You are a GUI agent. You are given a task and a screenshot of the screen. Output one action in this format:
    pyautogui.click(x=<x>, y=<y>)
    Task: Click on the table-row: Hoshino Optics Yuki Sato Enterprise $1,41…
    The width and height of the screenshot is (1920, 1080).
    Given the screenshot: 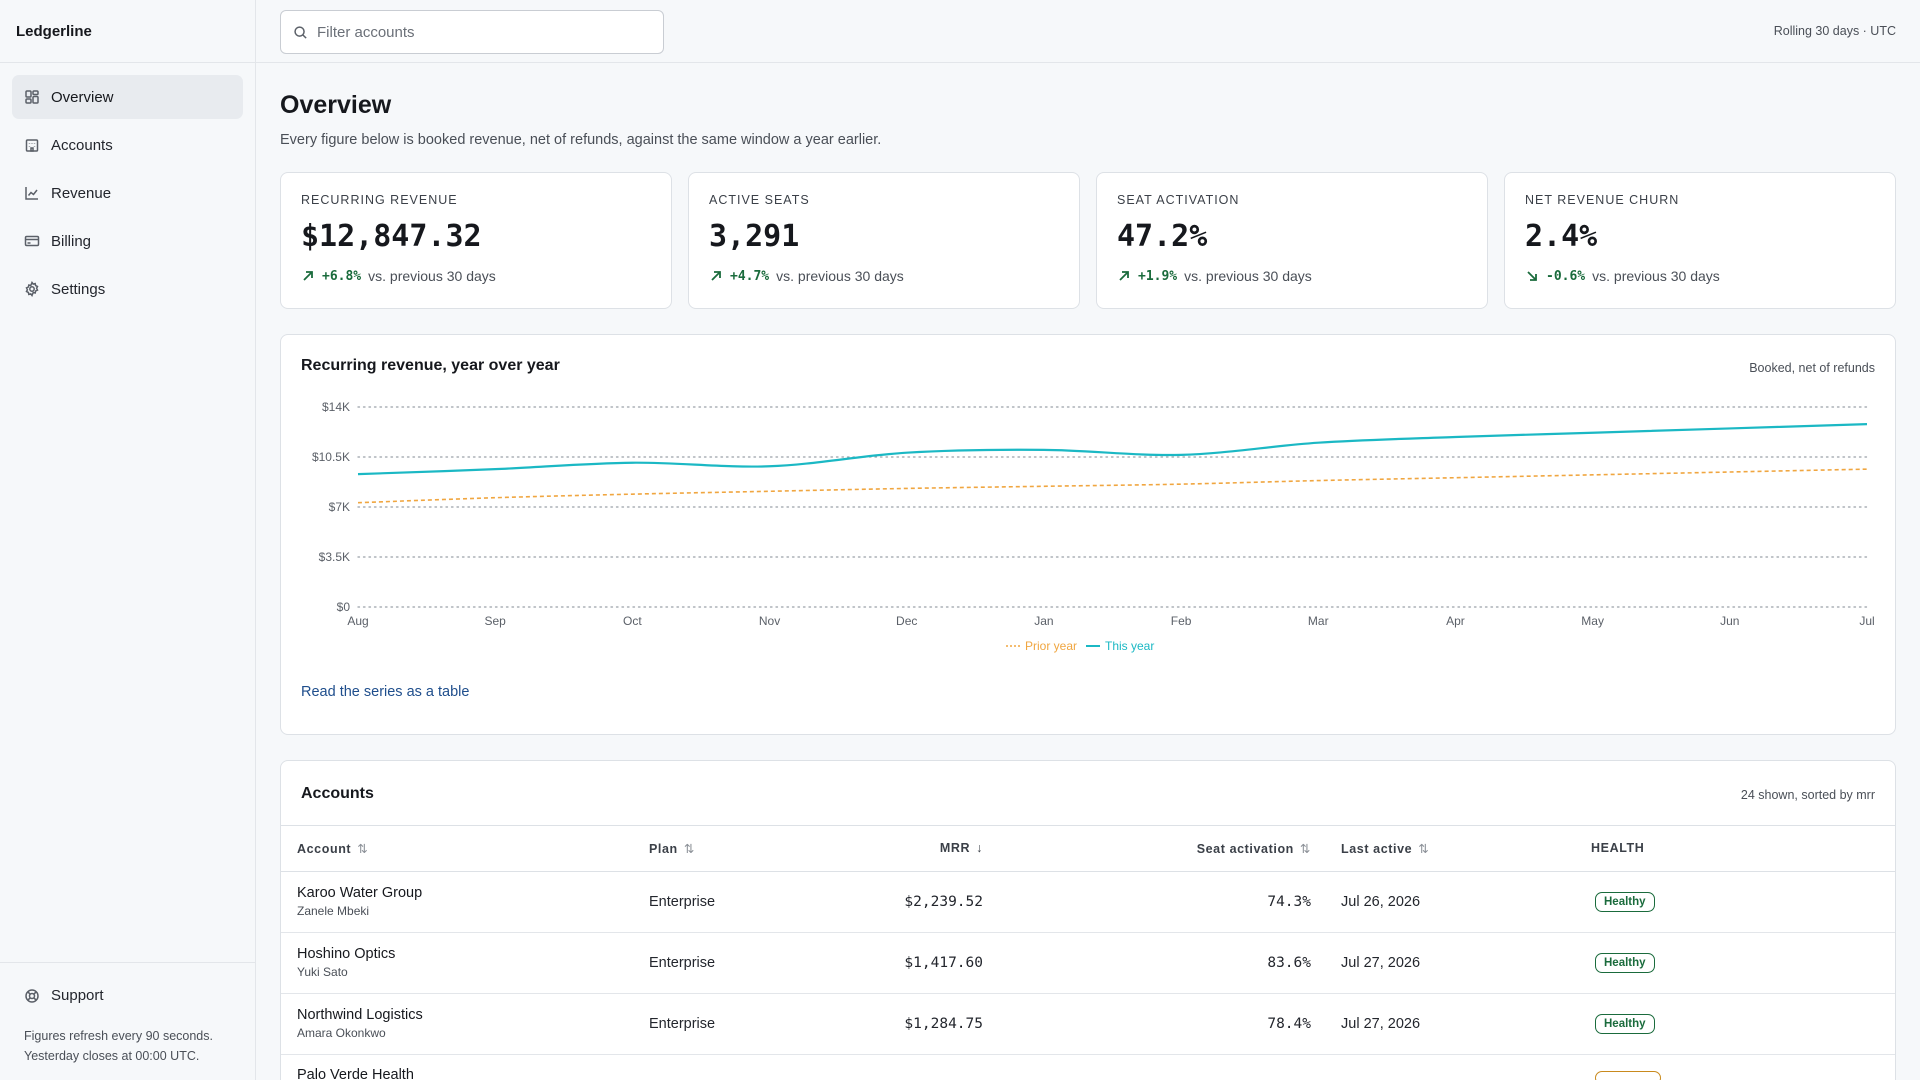 What is the action you would take?
    pyautogui.click(x=1088, y=963)
    